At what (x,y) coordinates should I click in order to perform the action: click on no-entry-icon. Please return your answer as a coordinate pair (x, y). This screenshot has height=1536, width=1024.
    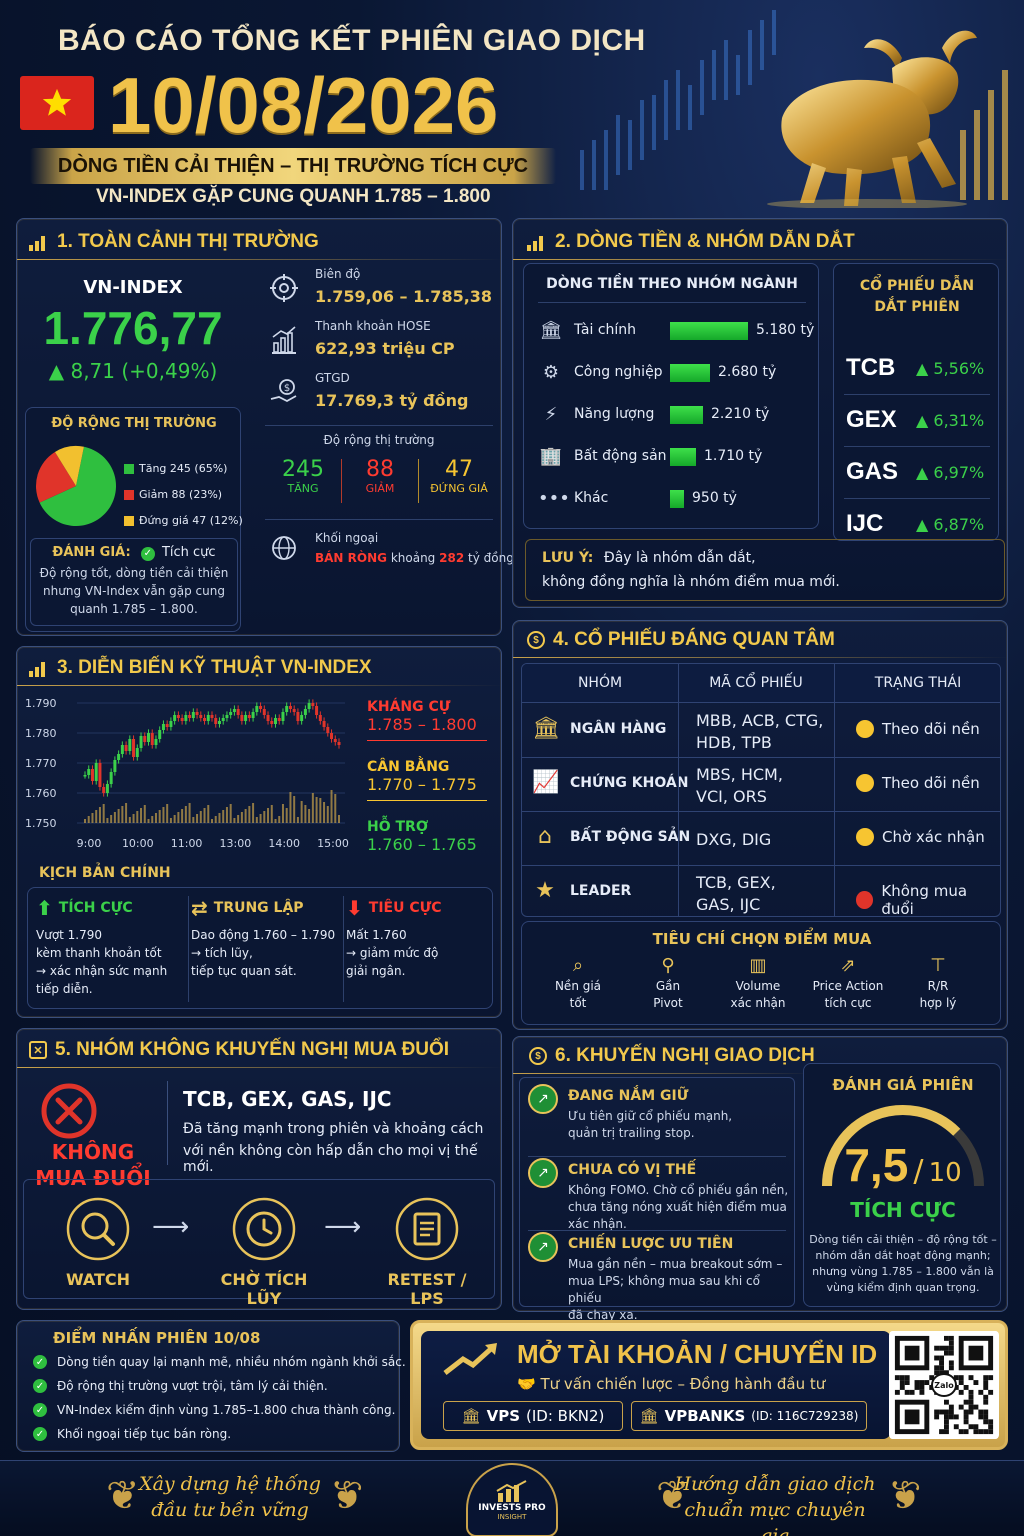
    Looking at the image, I should click on (69, 1111).